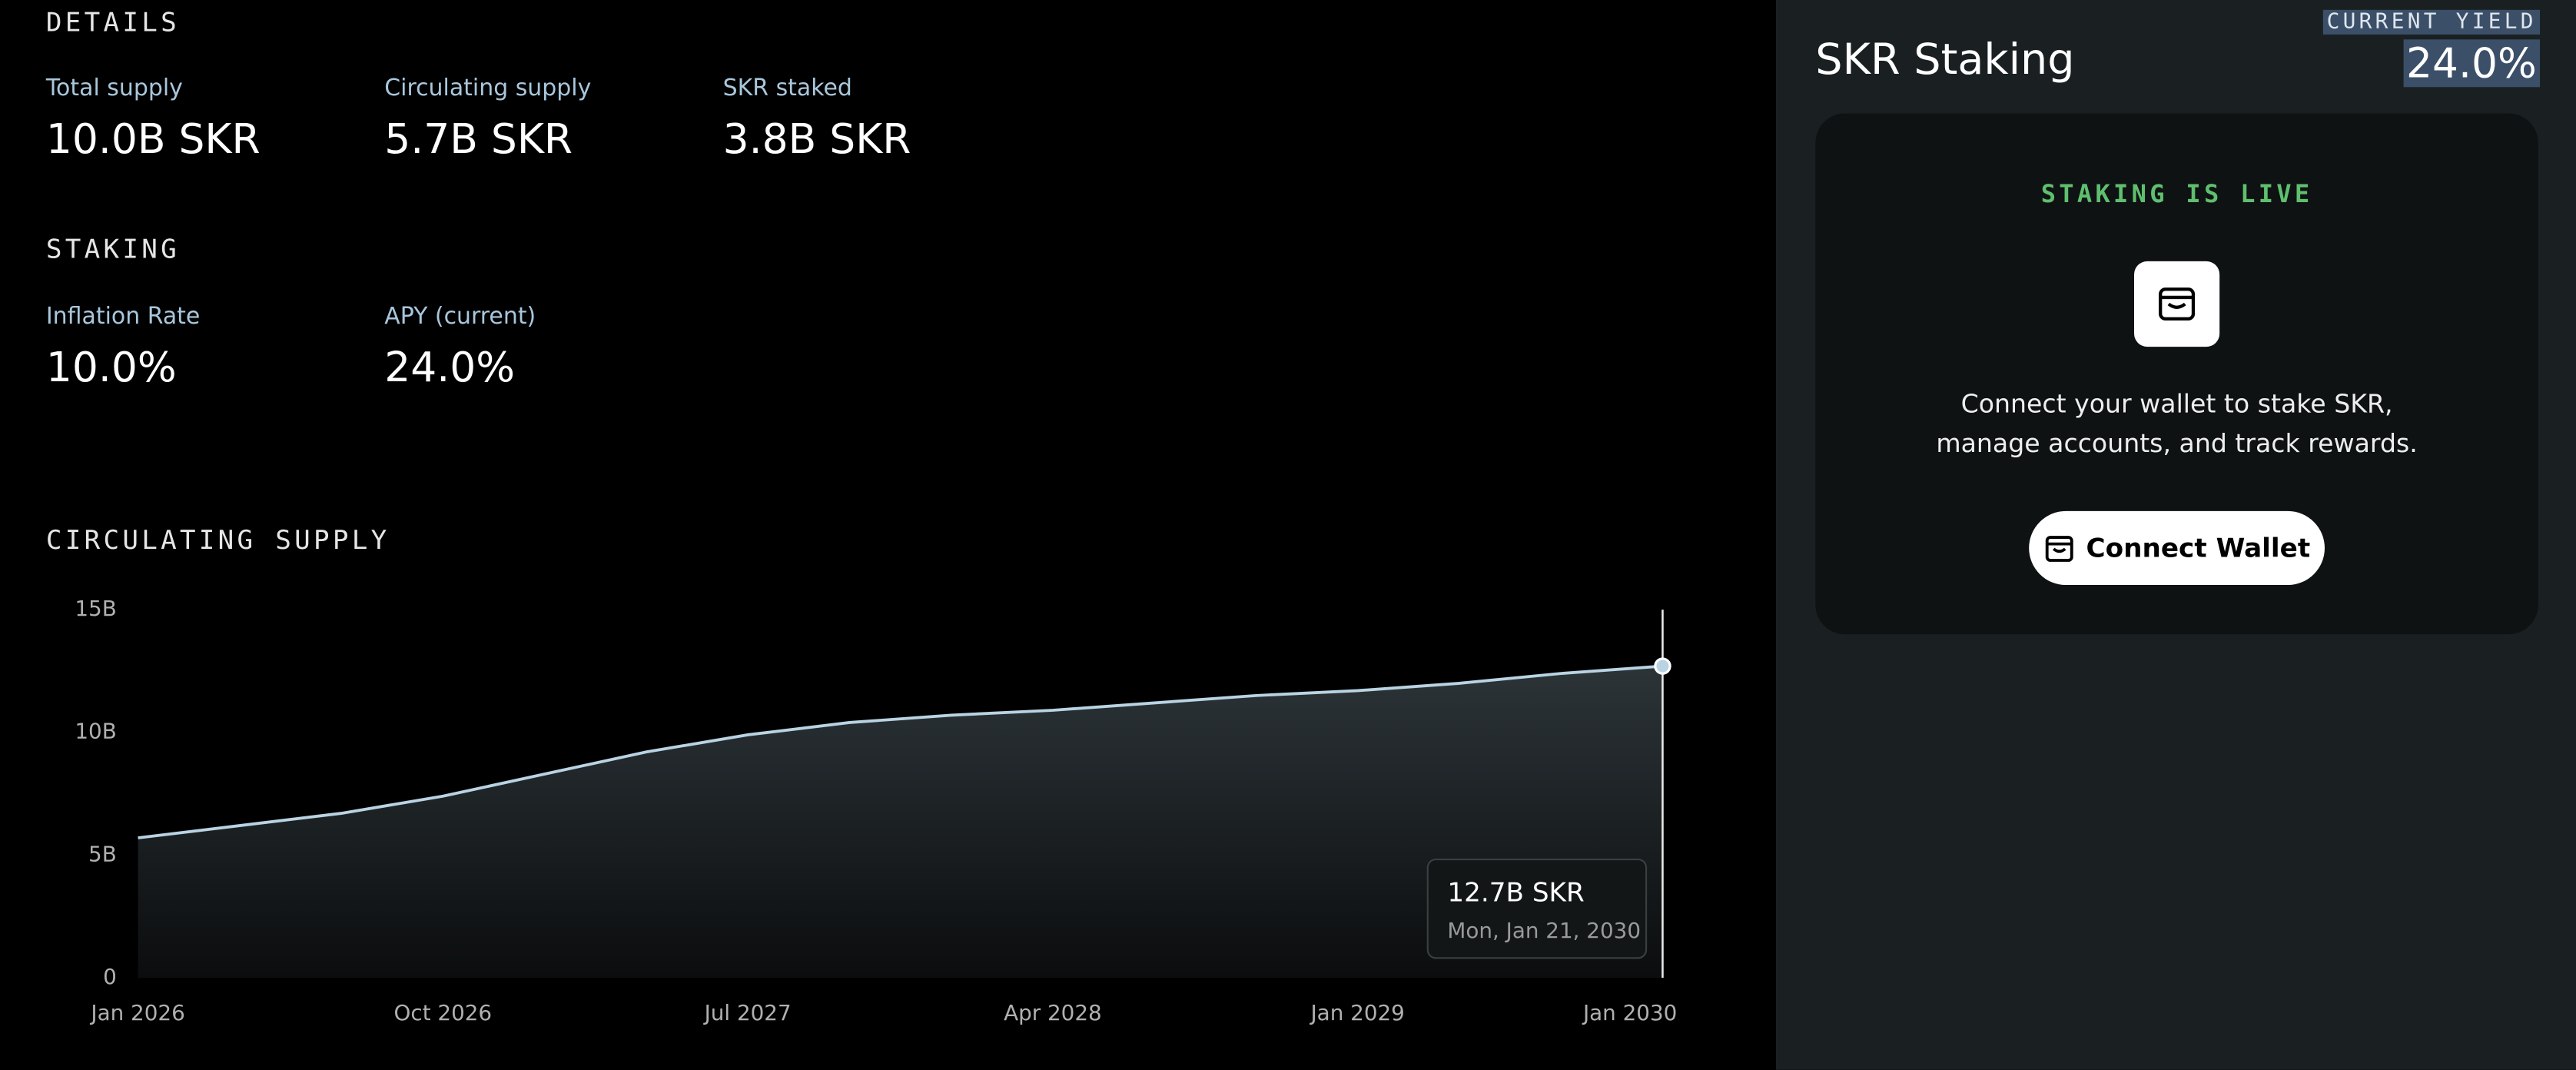 The height and width of the screenshot is (1070, 2576). Describe the element at coordinates (1662, 666) in the screenshot. I see `point` at that location.